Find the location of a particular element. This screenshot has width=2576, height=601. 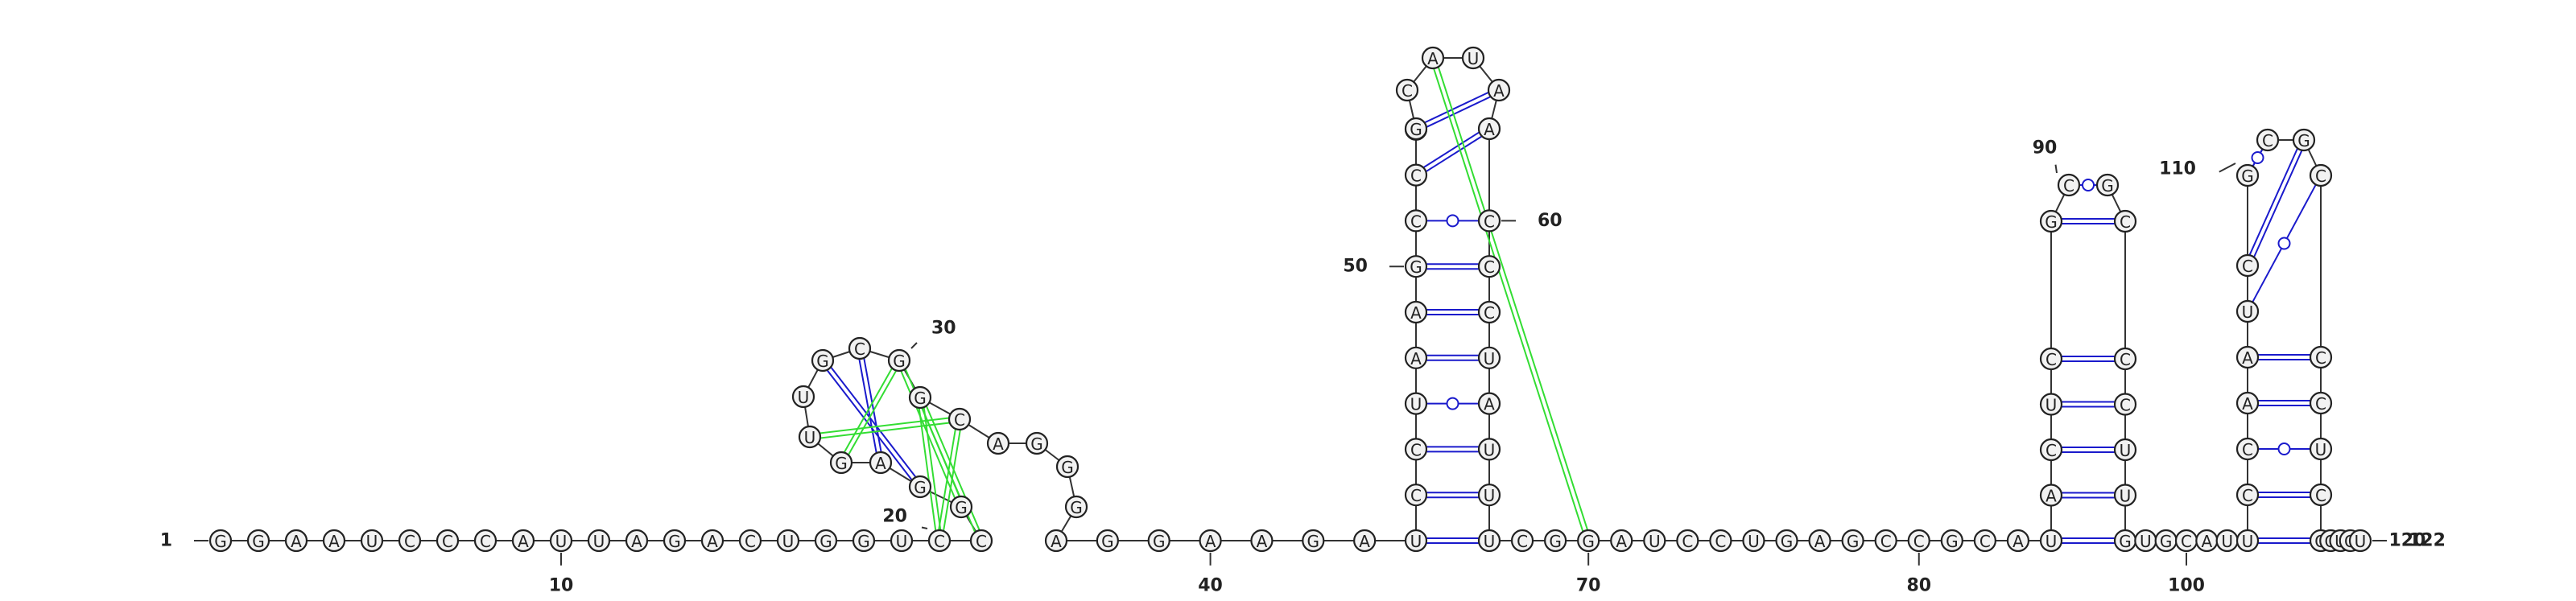

nucleotide-50: G is located at coordinates (1416, 266).